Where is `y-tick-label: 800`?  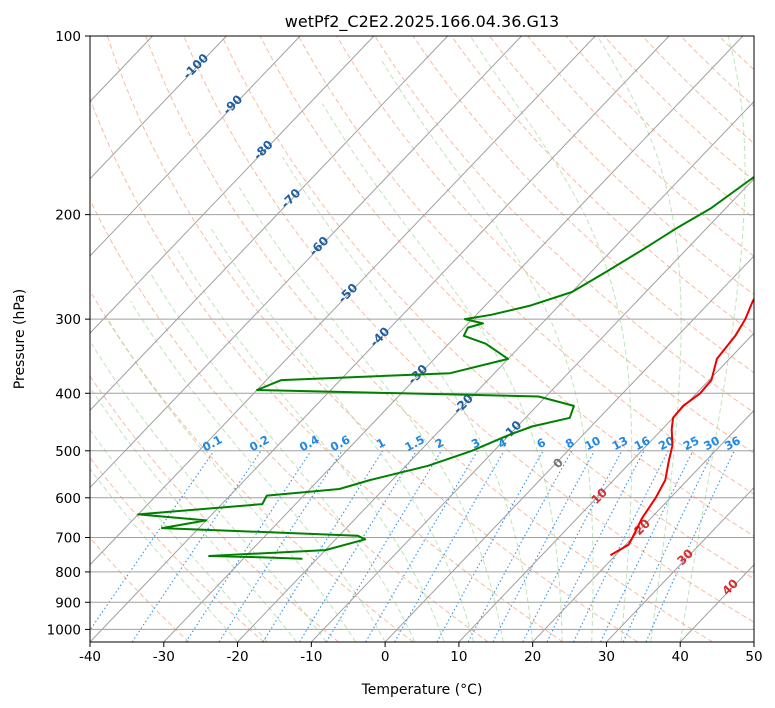
y-tick-label: 800 is located at coordinates (68, 573).